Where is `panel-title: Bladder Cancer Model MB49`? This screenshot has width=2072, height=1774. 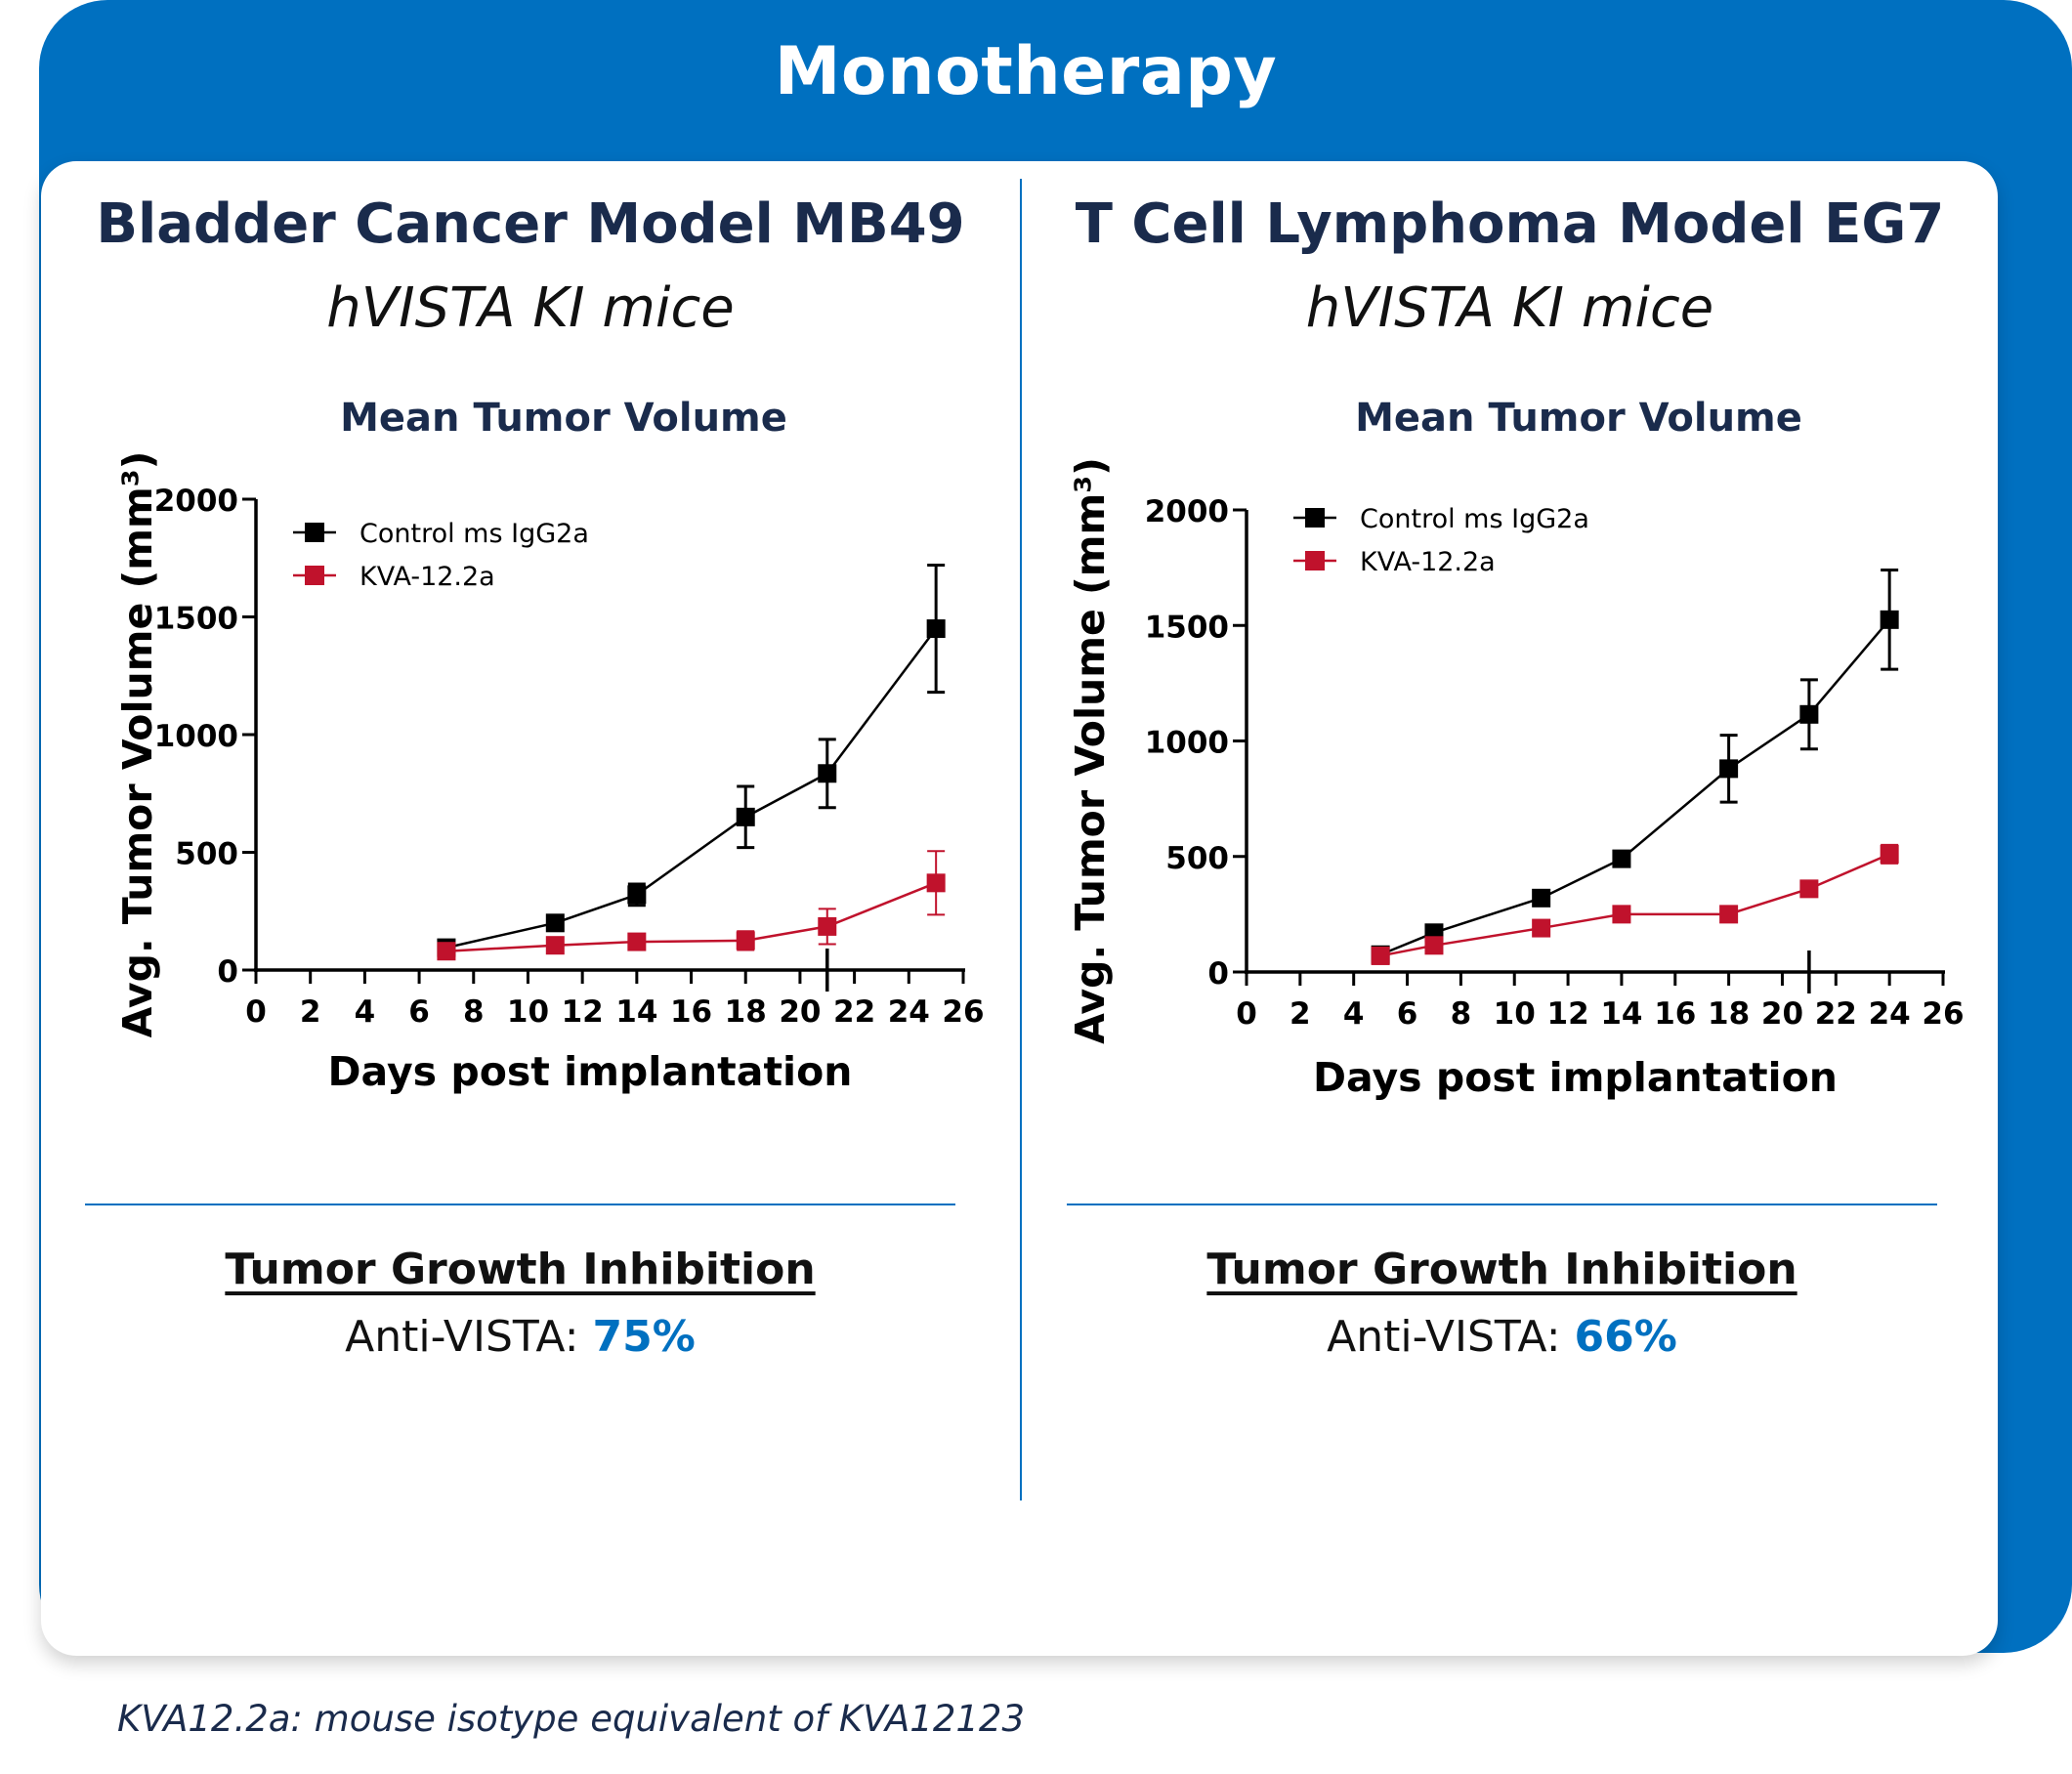
panel-title: Bladder Cancer Model MB49 is located at coordinates (530, 224).